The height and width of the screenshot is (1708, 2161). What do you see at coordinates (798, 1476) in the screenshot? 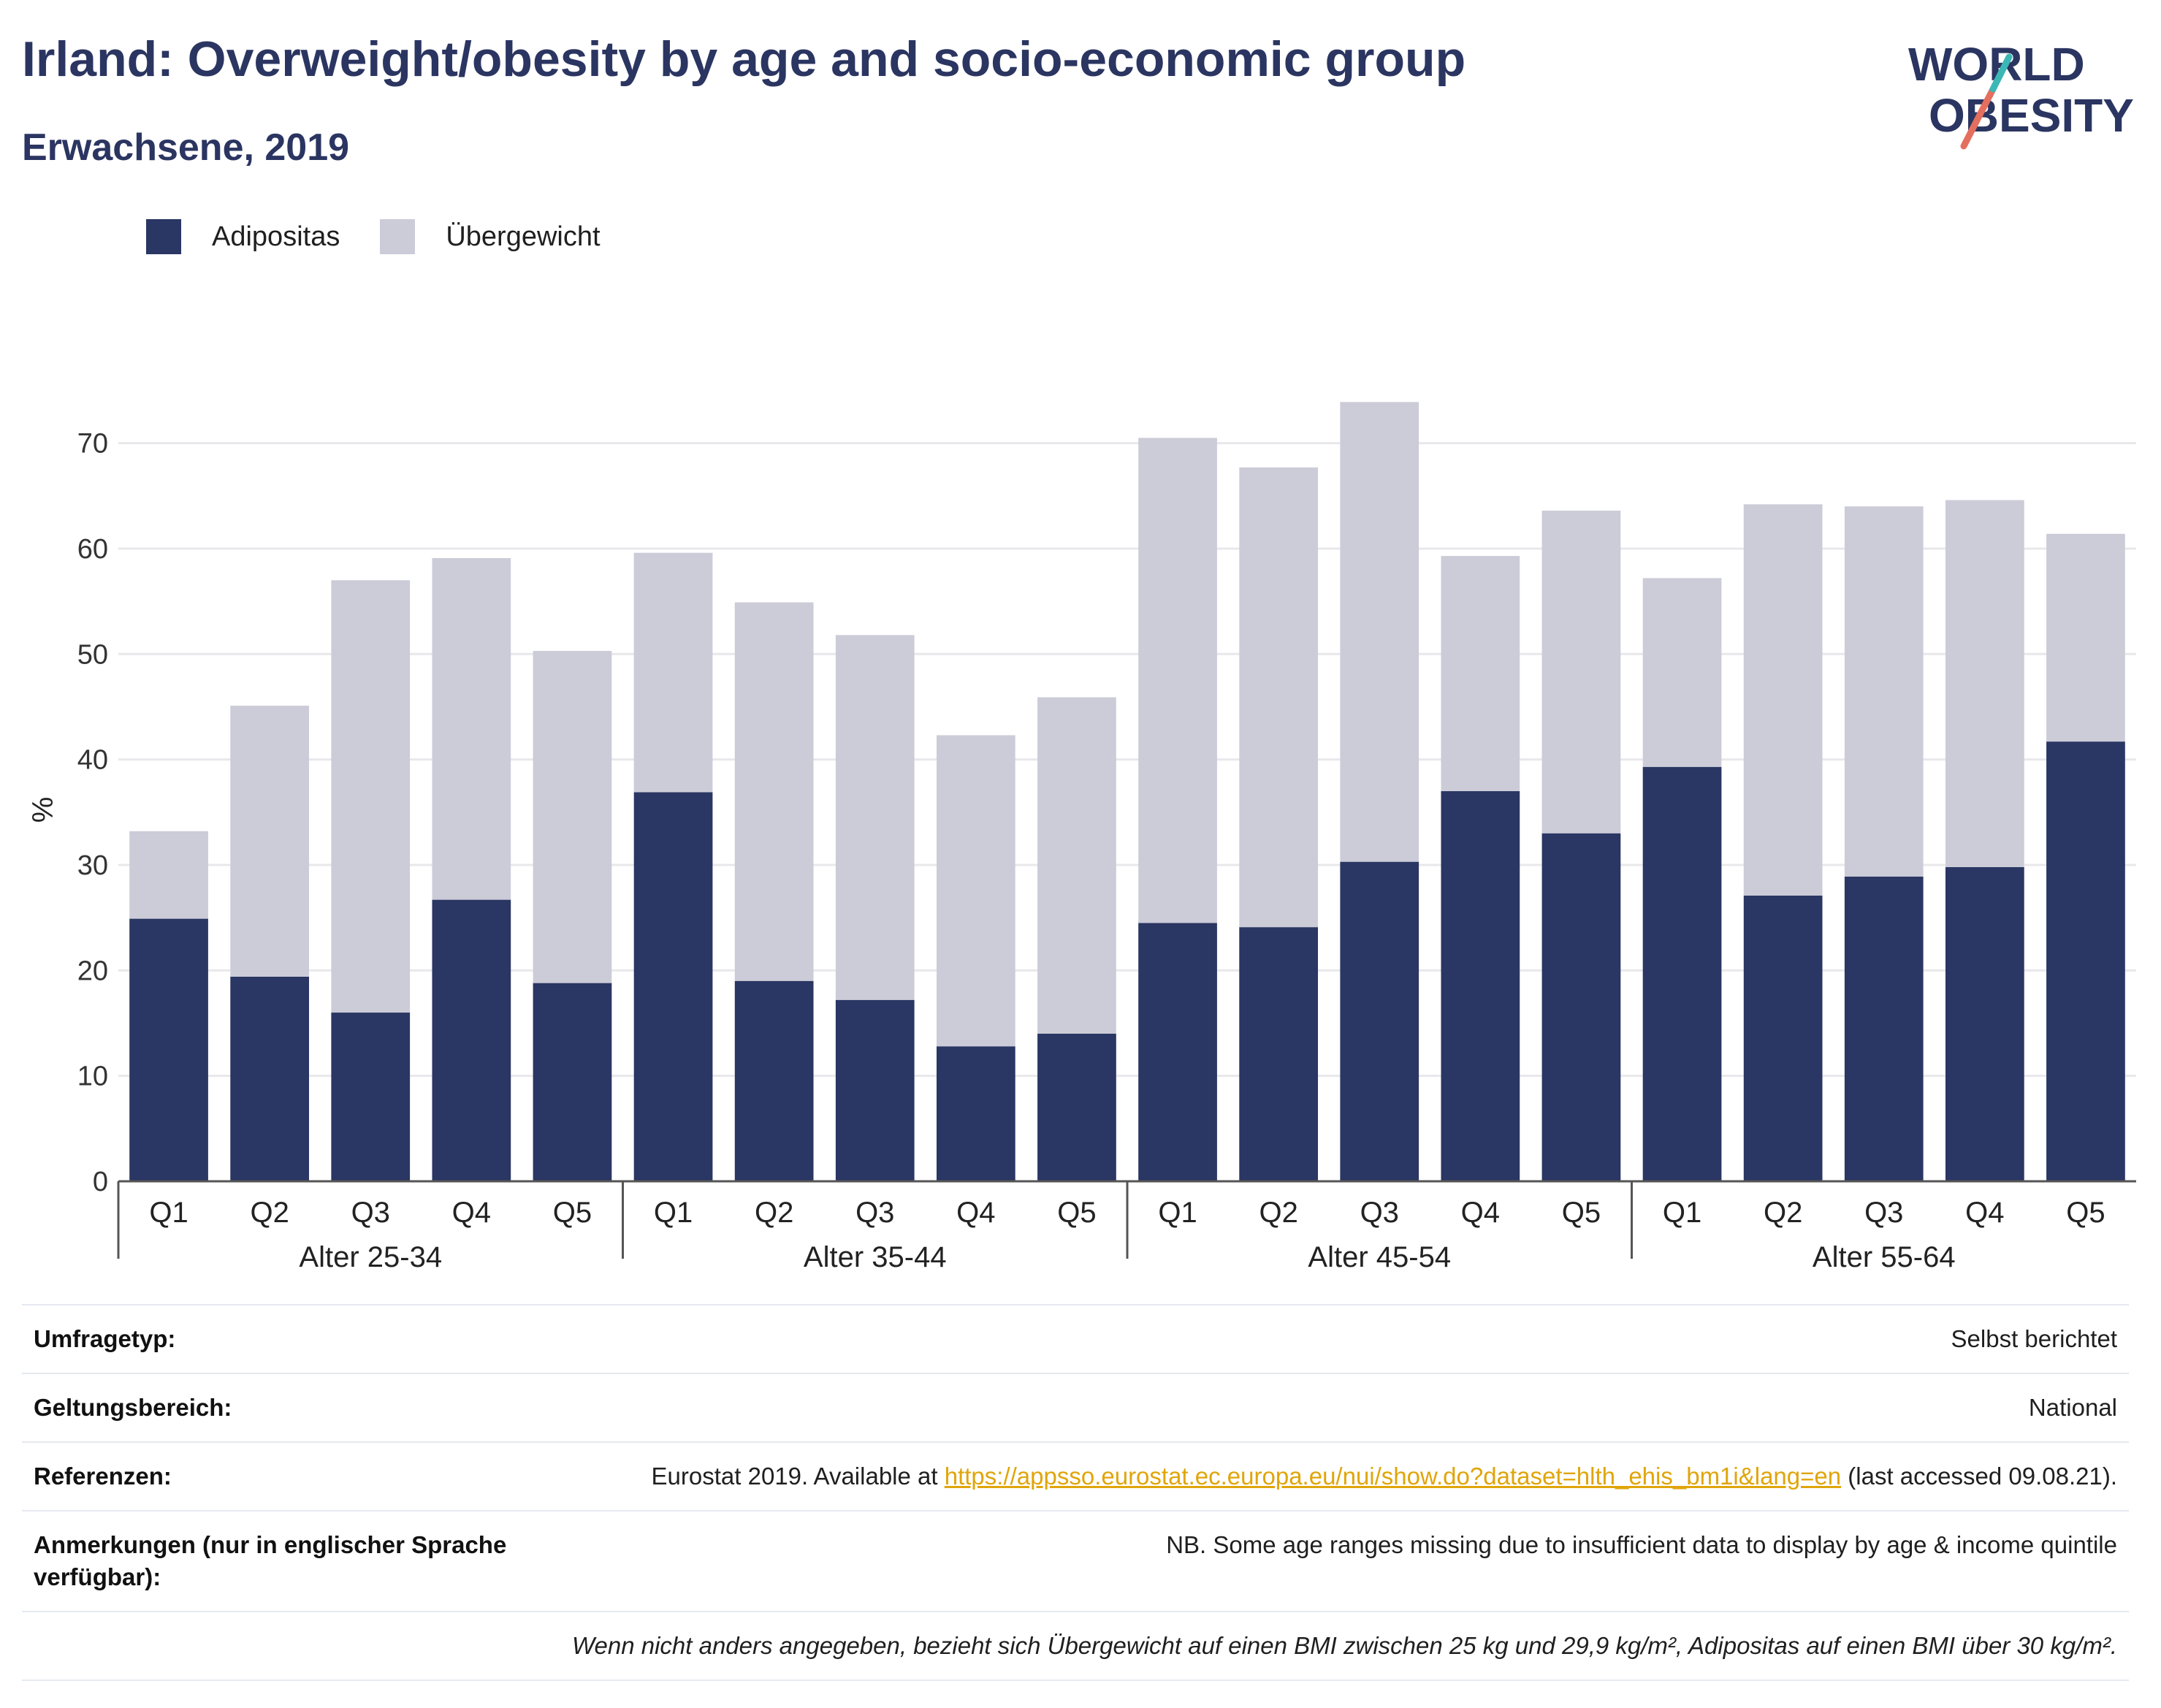
I see `references-prefix: Eurostat 2019. Available at` at bounding box center [798, 1476].